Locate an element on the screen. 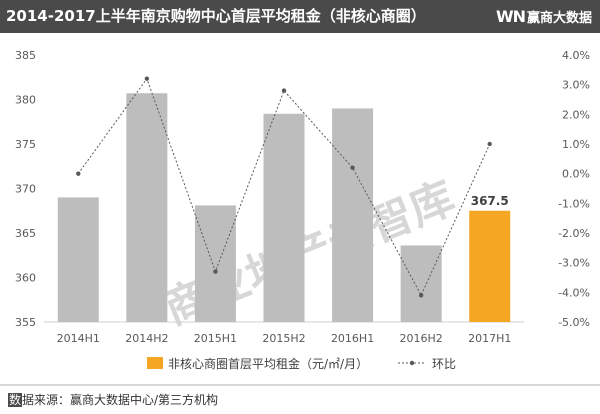 This screenshot has width=600, height=414. title-bar: 2014-2017上半年南京购物中心首层平均租金（非核心商圈） WN 赢商大数据 is located at coordinates (300, 16).